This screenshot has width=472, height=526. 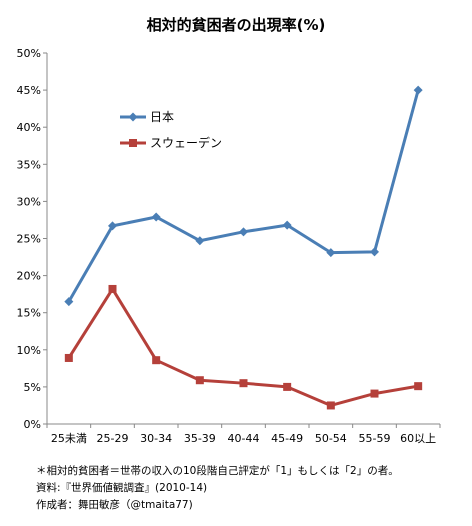 What do you see at coordinates (156, 438) in the screenshot?
I see `x-tick-label: 30-34` at bounding box center [156, 438].